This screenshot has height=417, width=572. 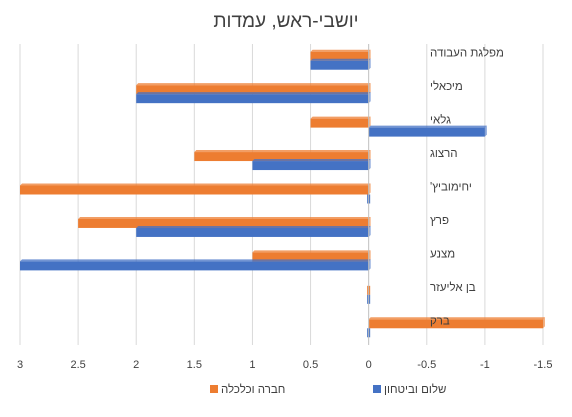 What do you see at coordinates (467, 53) in the screenshot?
I see `category-label: מפלגת העבודה` at bounding box center [467, 53].